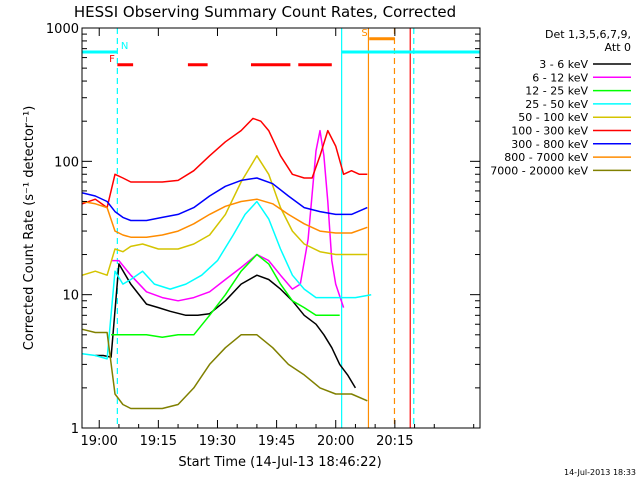 This screenshot has width=640, height=480. Describe the element at coordinates (556, 91) in the screenshot. I see `legend-label-2: 12 - 25 keV` at that location.